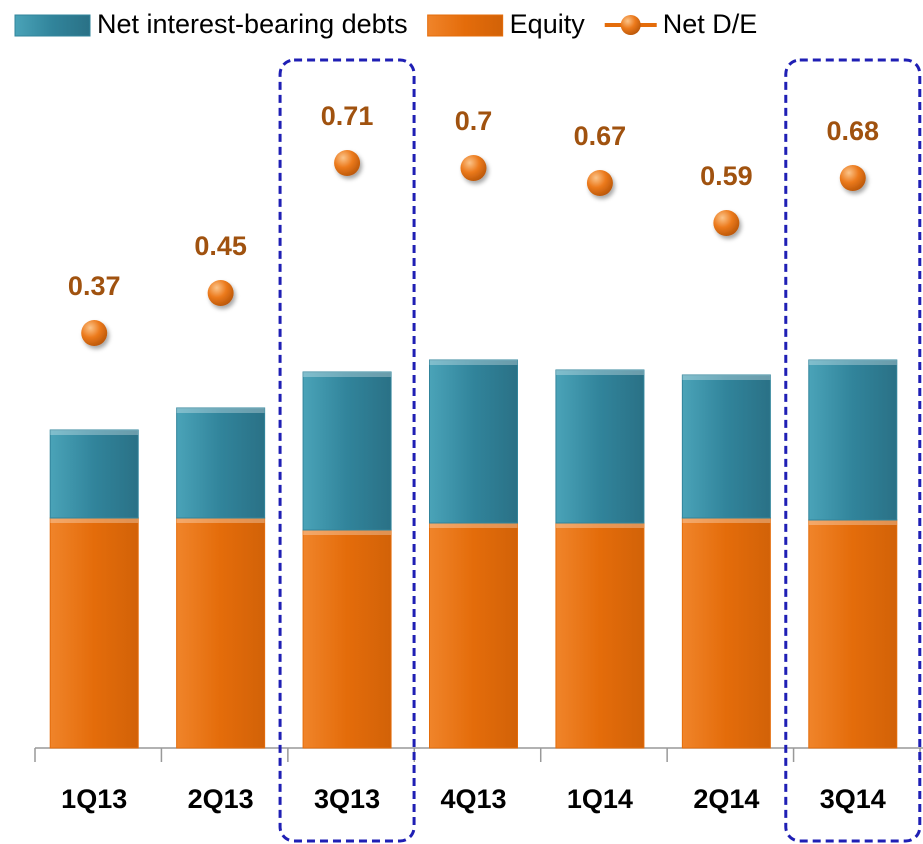  What do you see at coordinates (726, 176) in the screenshot?
I see `data-label: 0.59` at bounding box center [726, 176].